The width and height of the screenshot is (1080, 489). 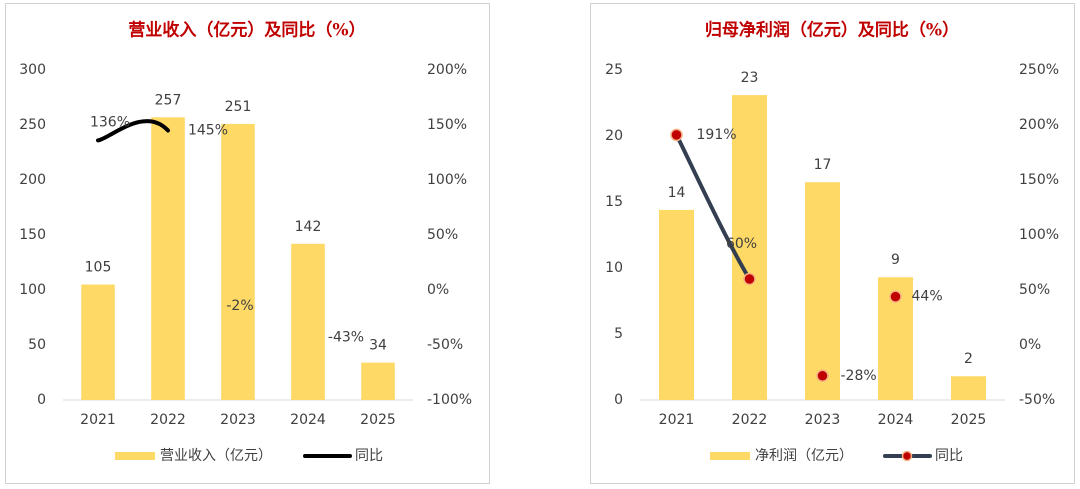 I want to click on bar-value-label: 23, so click(x=750, y=78).